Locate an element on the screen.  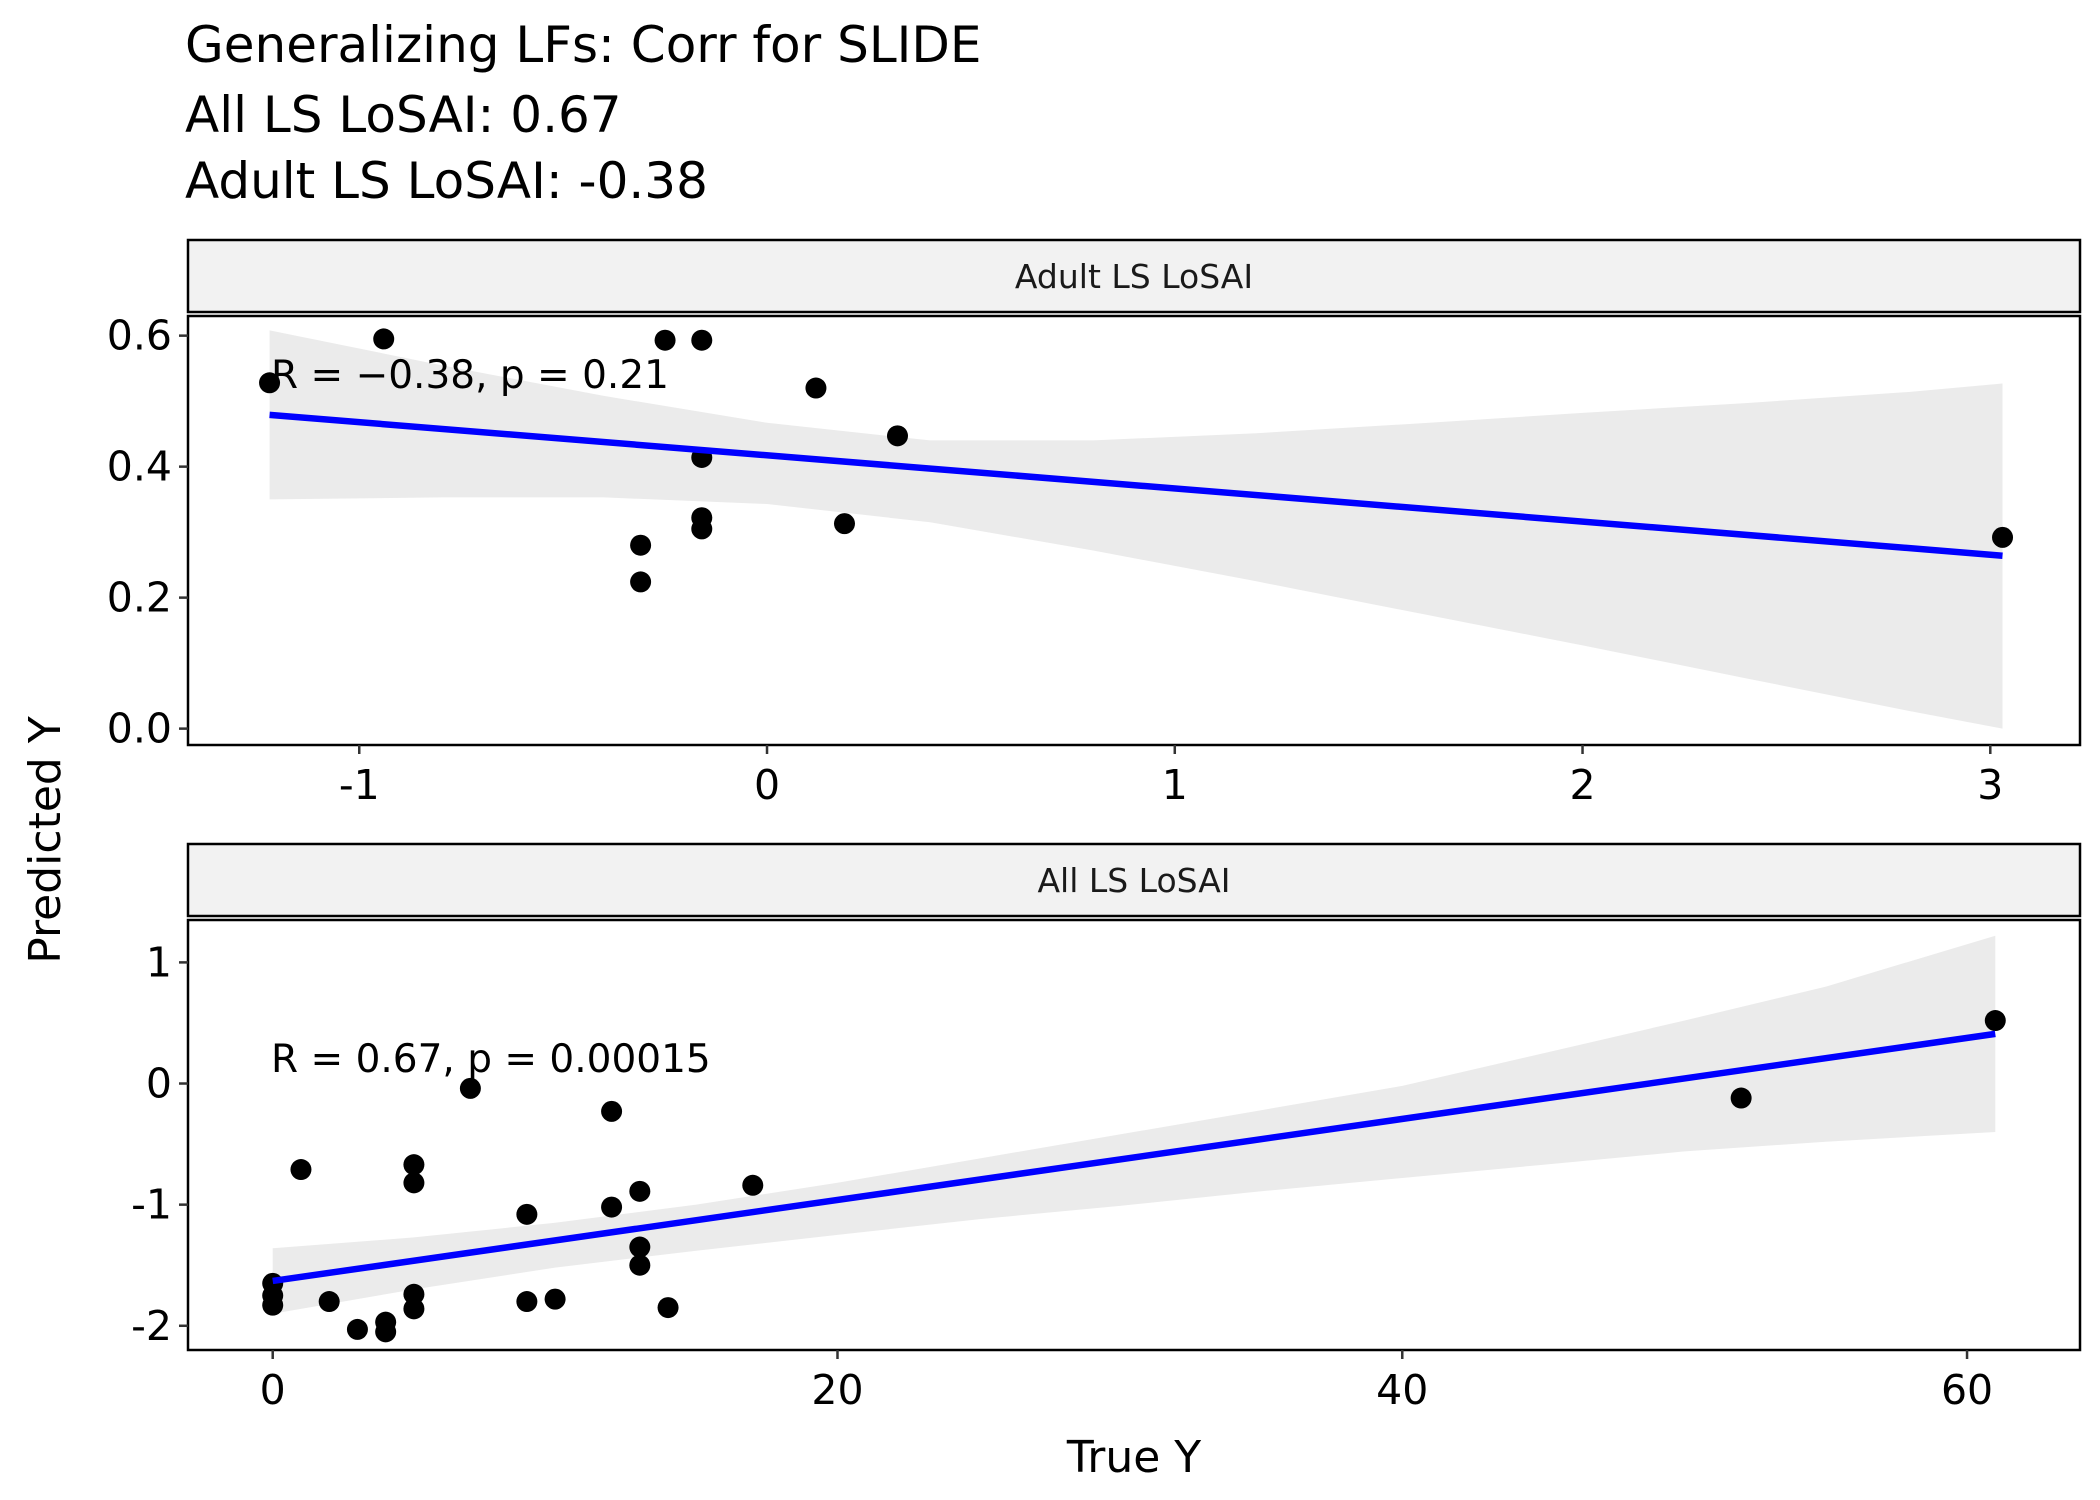
x-tick-label: 1 is located at coordinates (1175, 785).